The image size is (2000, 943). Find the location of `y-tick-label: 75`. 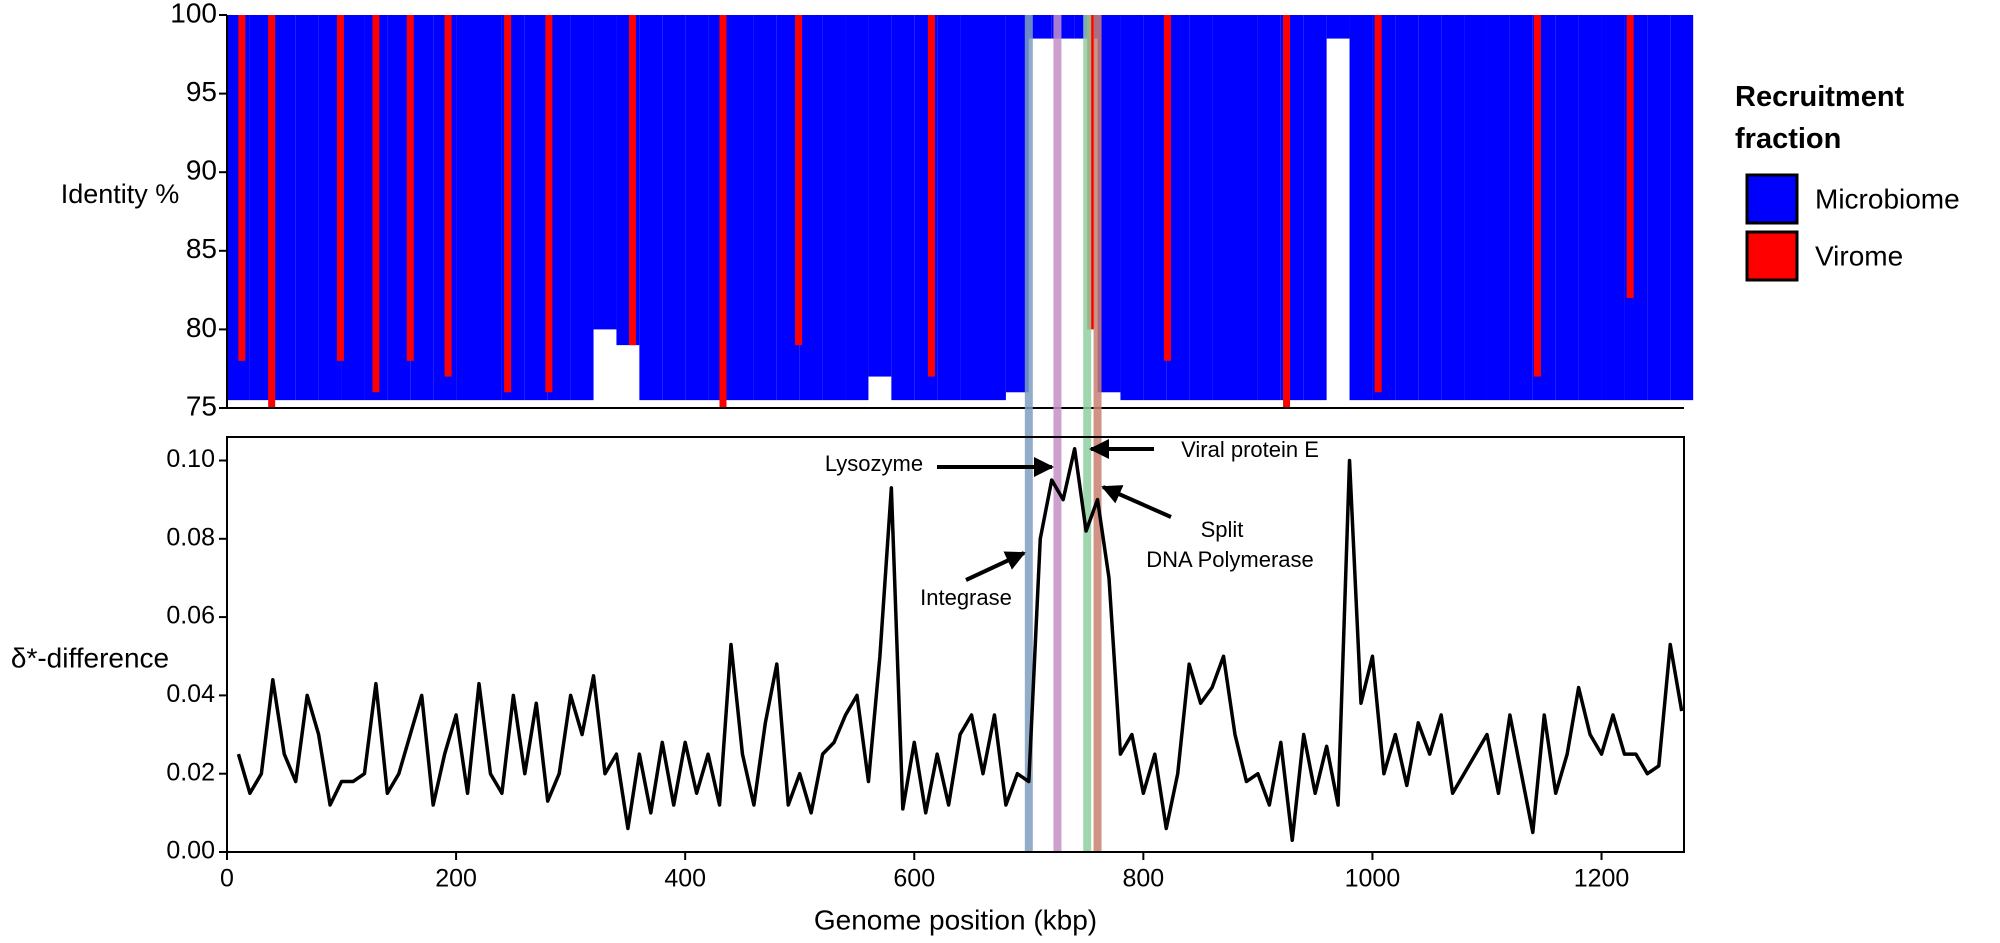

y-tick-label: 75 is located at coordinates (201, 405).